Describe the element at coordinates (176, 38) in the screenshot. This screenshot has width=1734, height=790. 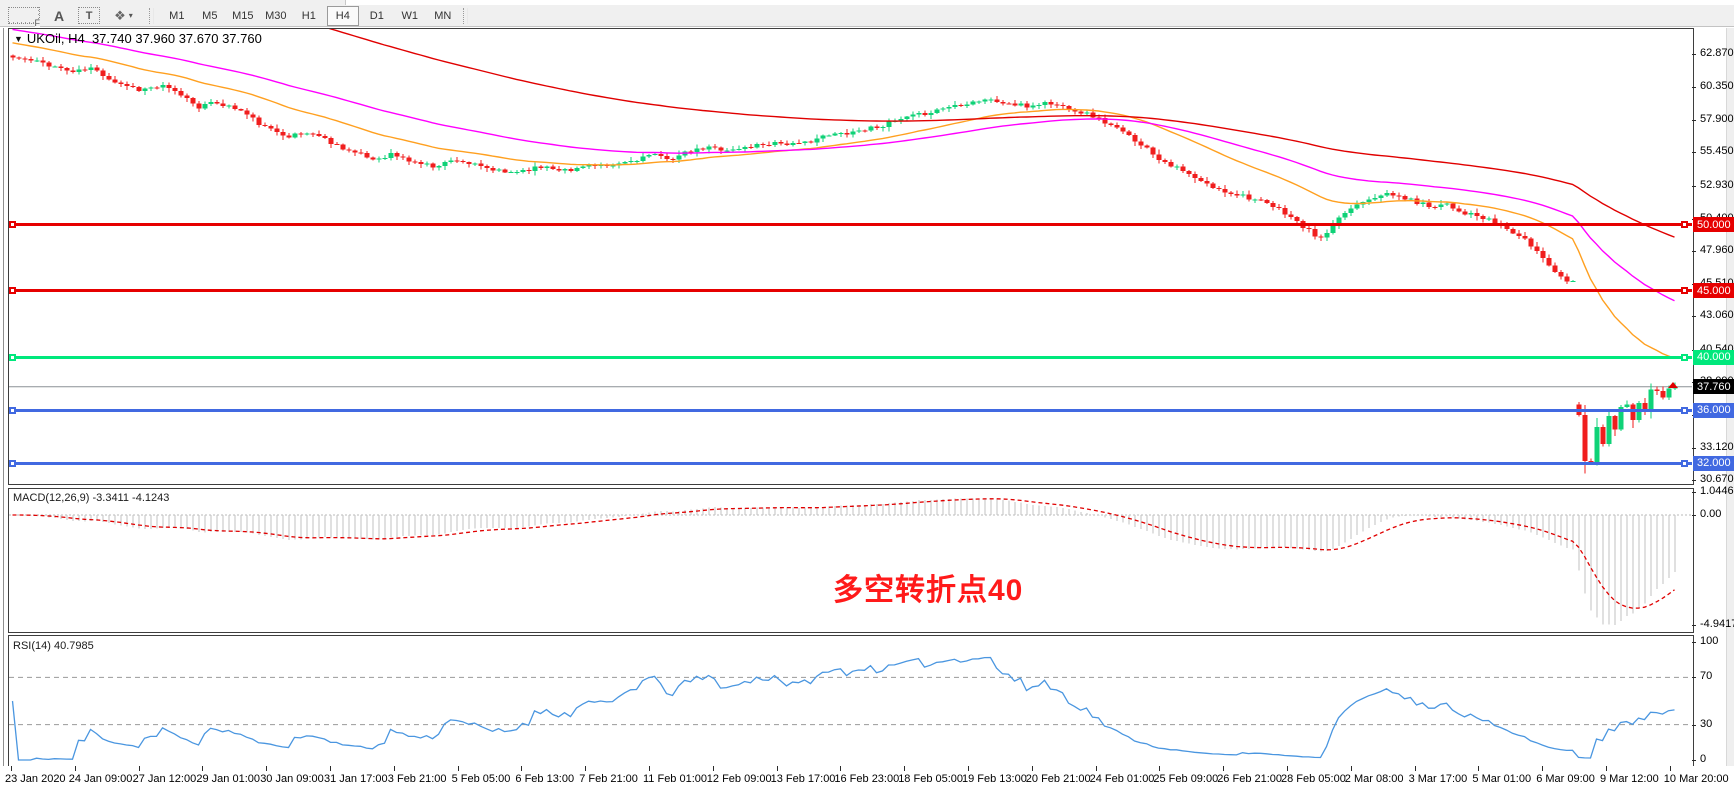
I see `chart-ohlc-values: 37.740 37.960 37.670 37.760` at that location.